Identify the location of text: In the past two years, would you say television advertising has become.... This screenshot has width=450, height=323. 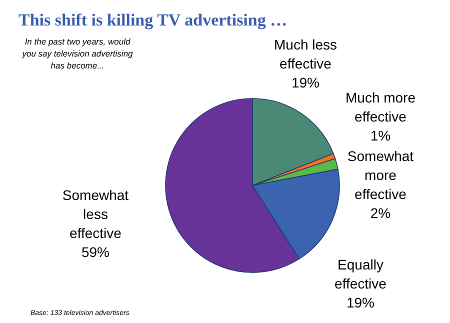
(77, 53).